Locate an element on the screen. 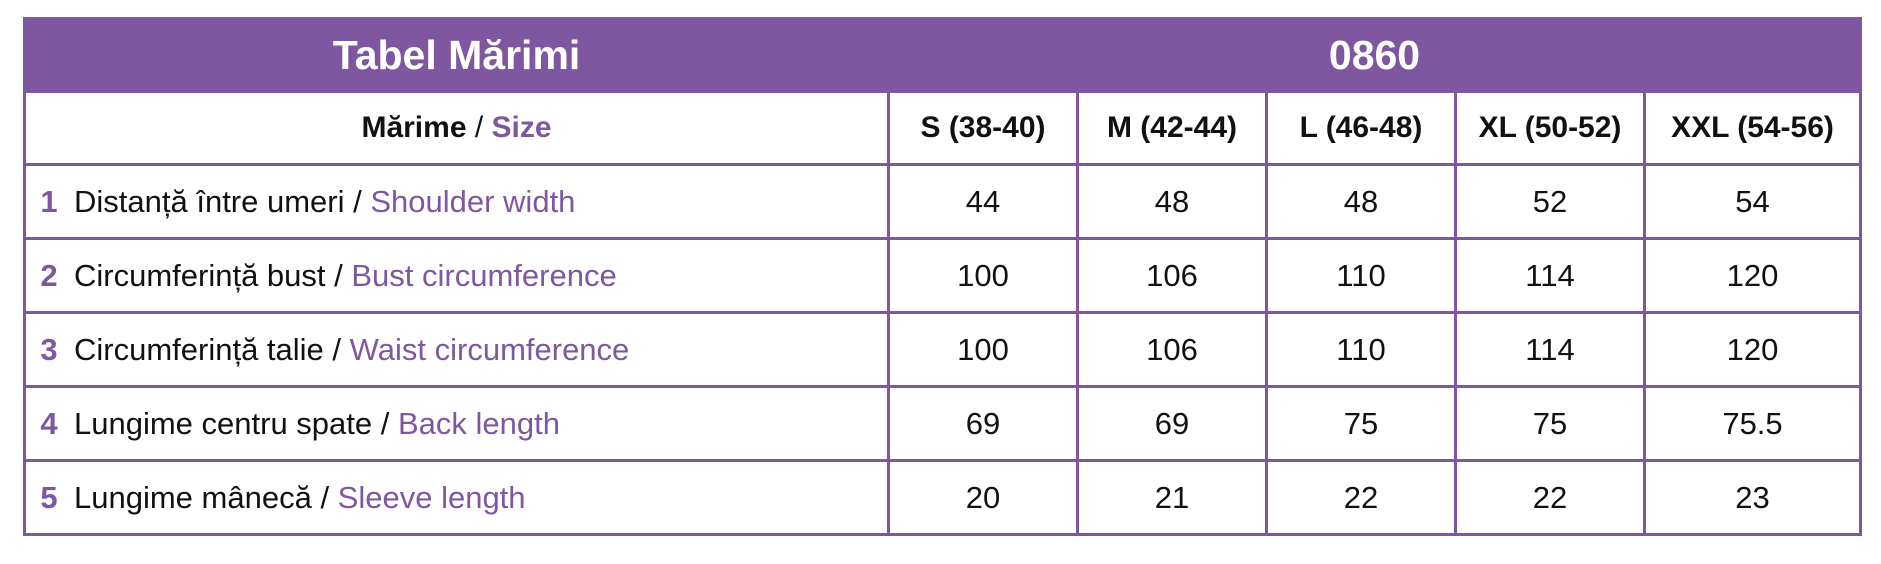  measurement-name-en: Back length is located at coordinates (478, 423).